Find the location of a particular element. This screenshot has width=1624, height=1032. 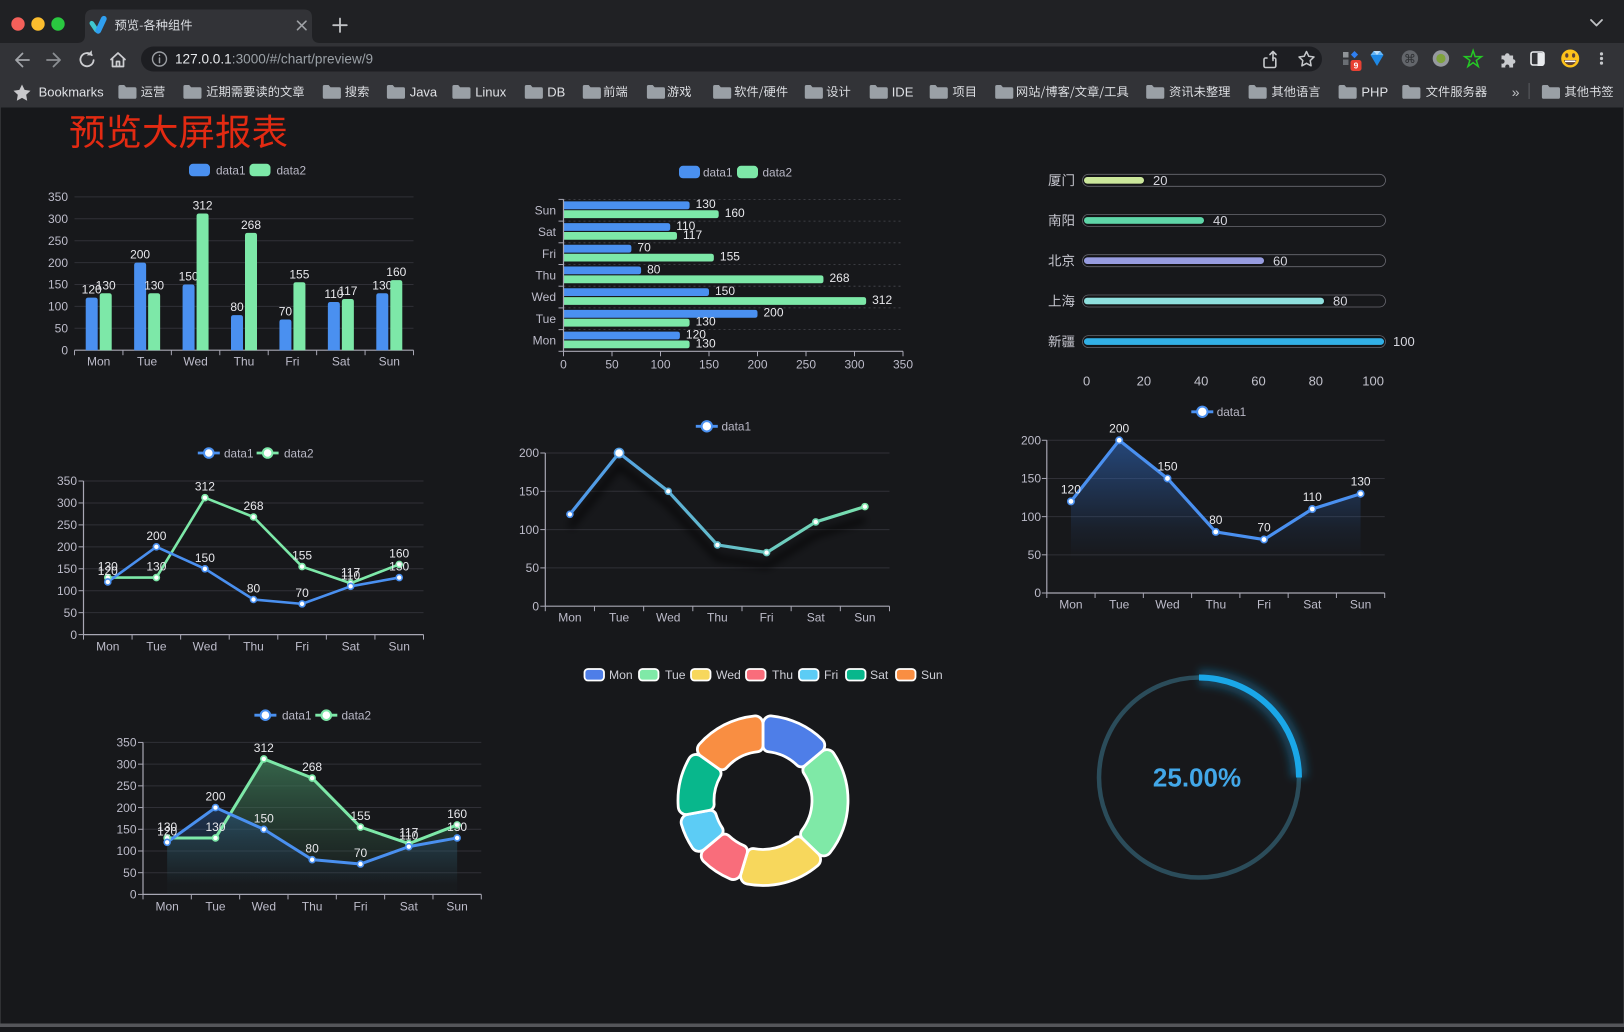

svg-text: Fri is located at coordinates (361, 907).